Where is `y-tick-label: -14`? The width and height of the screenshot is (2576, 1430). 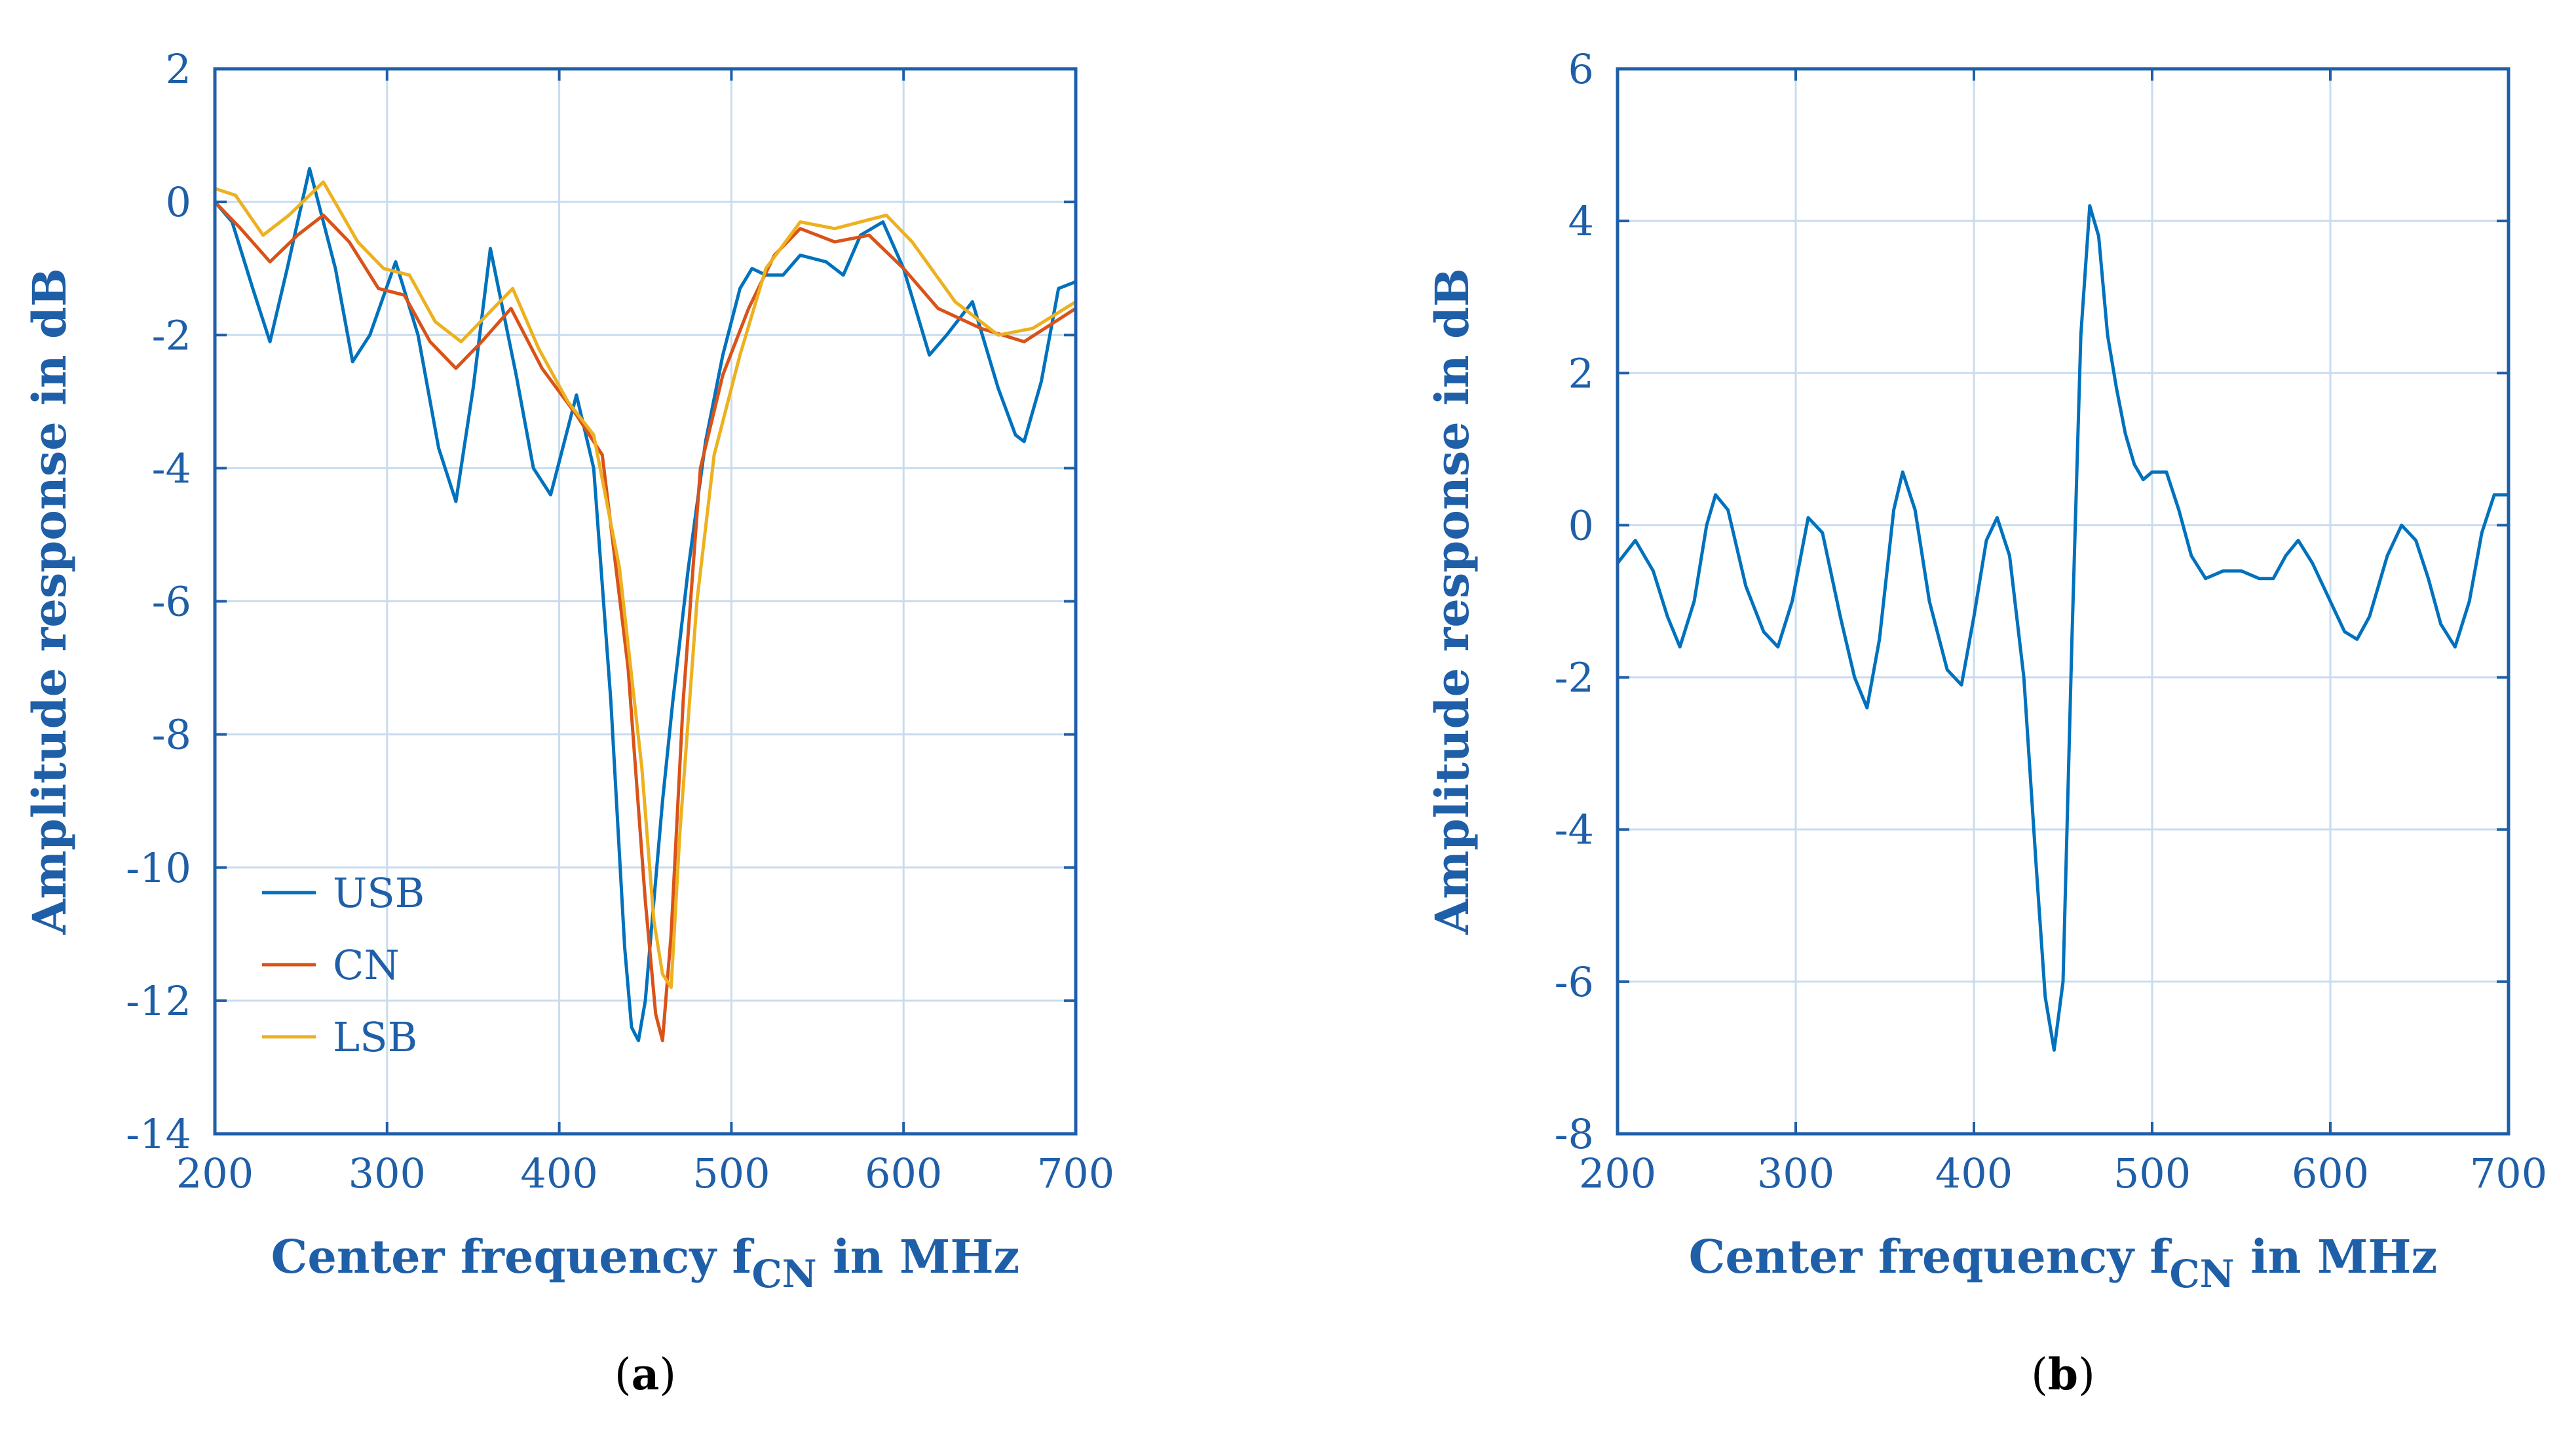
y-tick-label: -14 is located at coordinates (158, 1134).